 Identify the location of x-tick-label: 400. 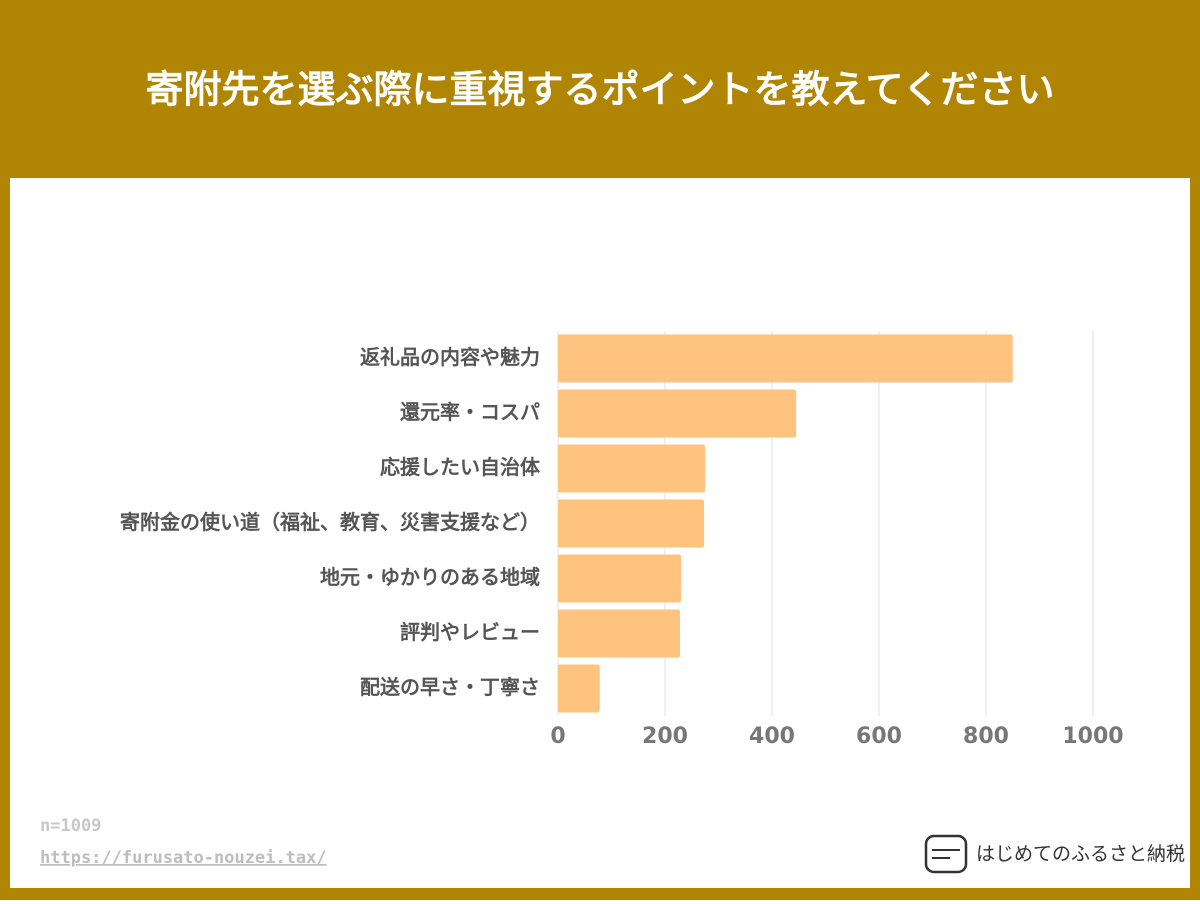
(772, 736).